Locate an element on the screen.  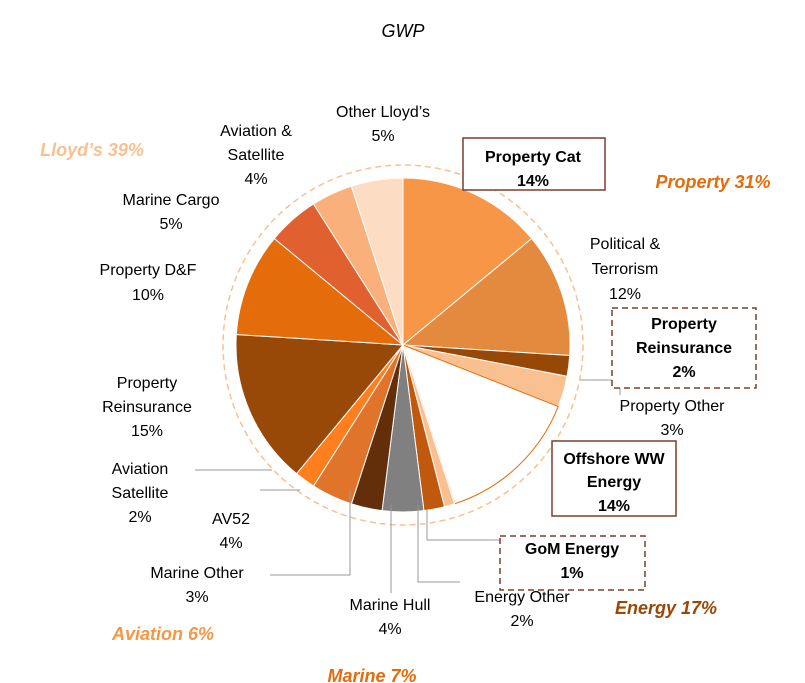
slice-label: Property Cat is located at coordinates (533, 157).